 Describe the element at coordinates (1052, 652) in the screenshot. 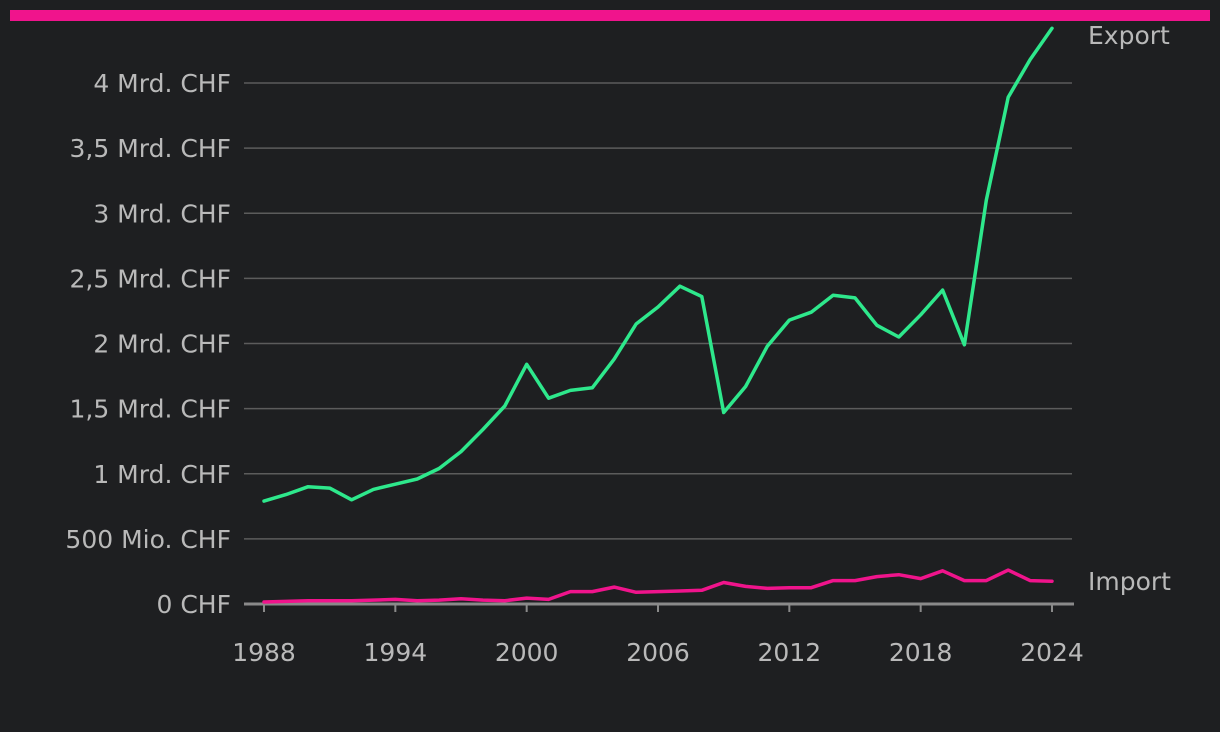

I see `x-tick-label: 2024` at that location.